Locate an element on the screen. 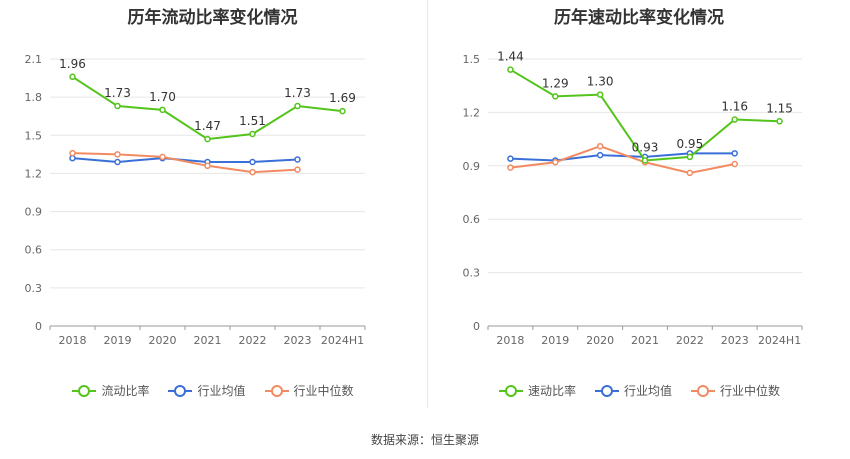 The width and height of the screenshot is (850, 459). y-tick-label: 2.1 is located at coordinates (34, 59).